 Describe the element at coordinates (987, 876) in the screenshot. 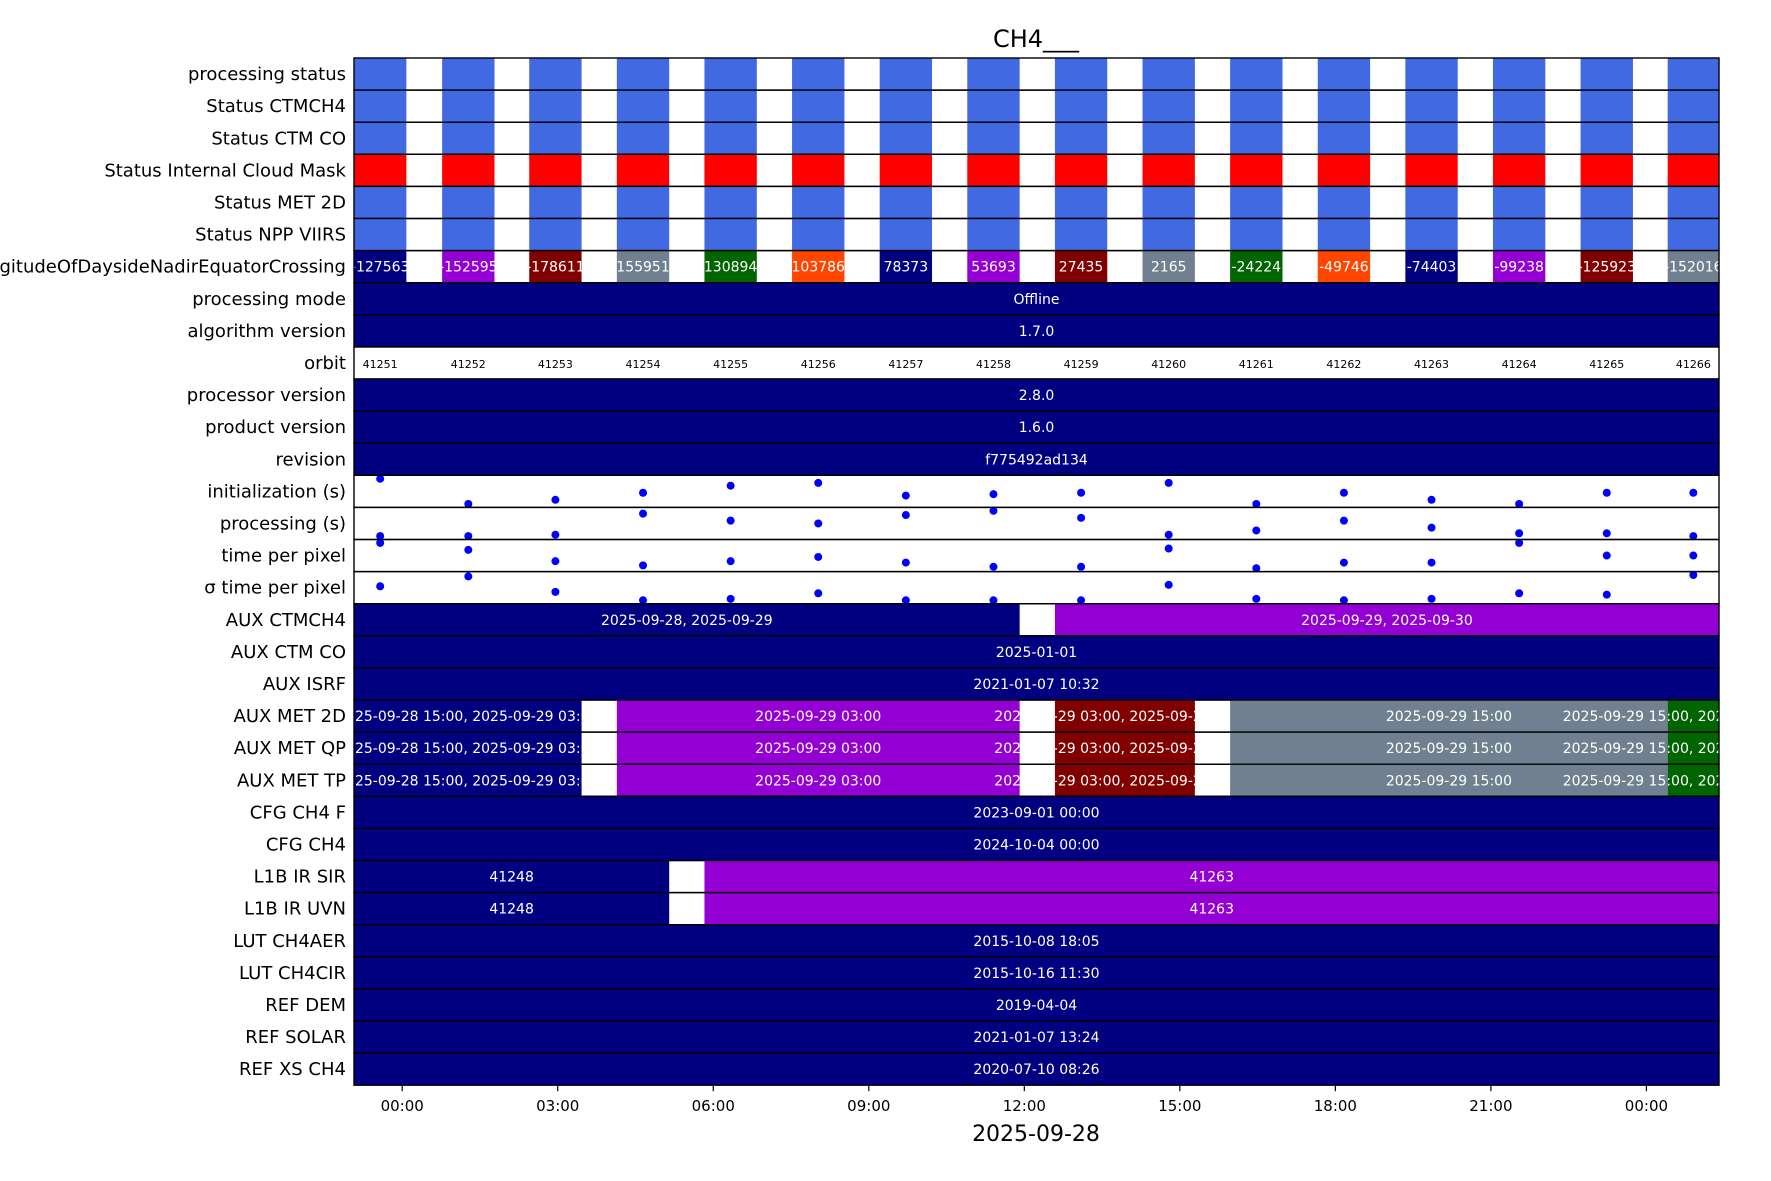

I see `row-25: 41248 41263 L1B IR SIR` at that location.